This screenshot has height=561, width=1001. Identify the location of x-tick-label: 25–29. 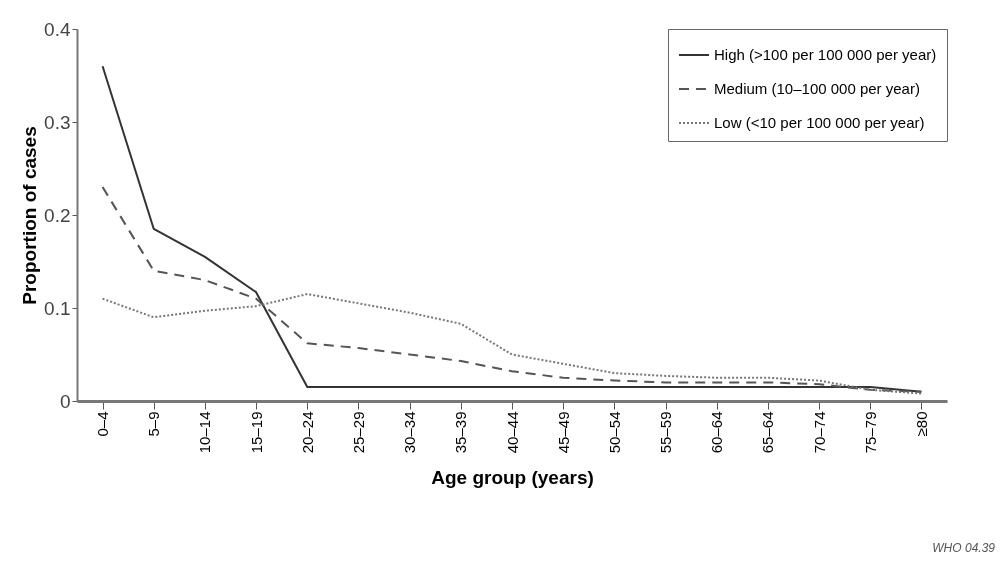
(358, 432).